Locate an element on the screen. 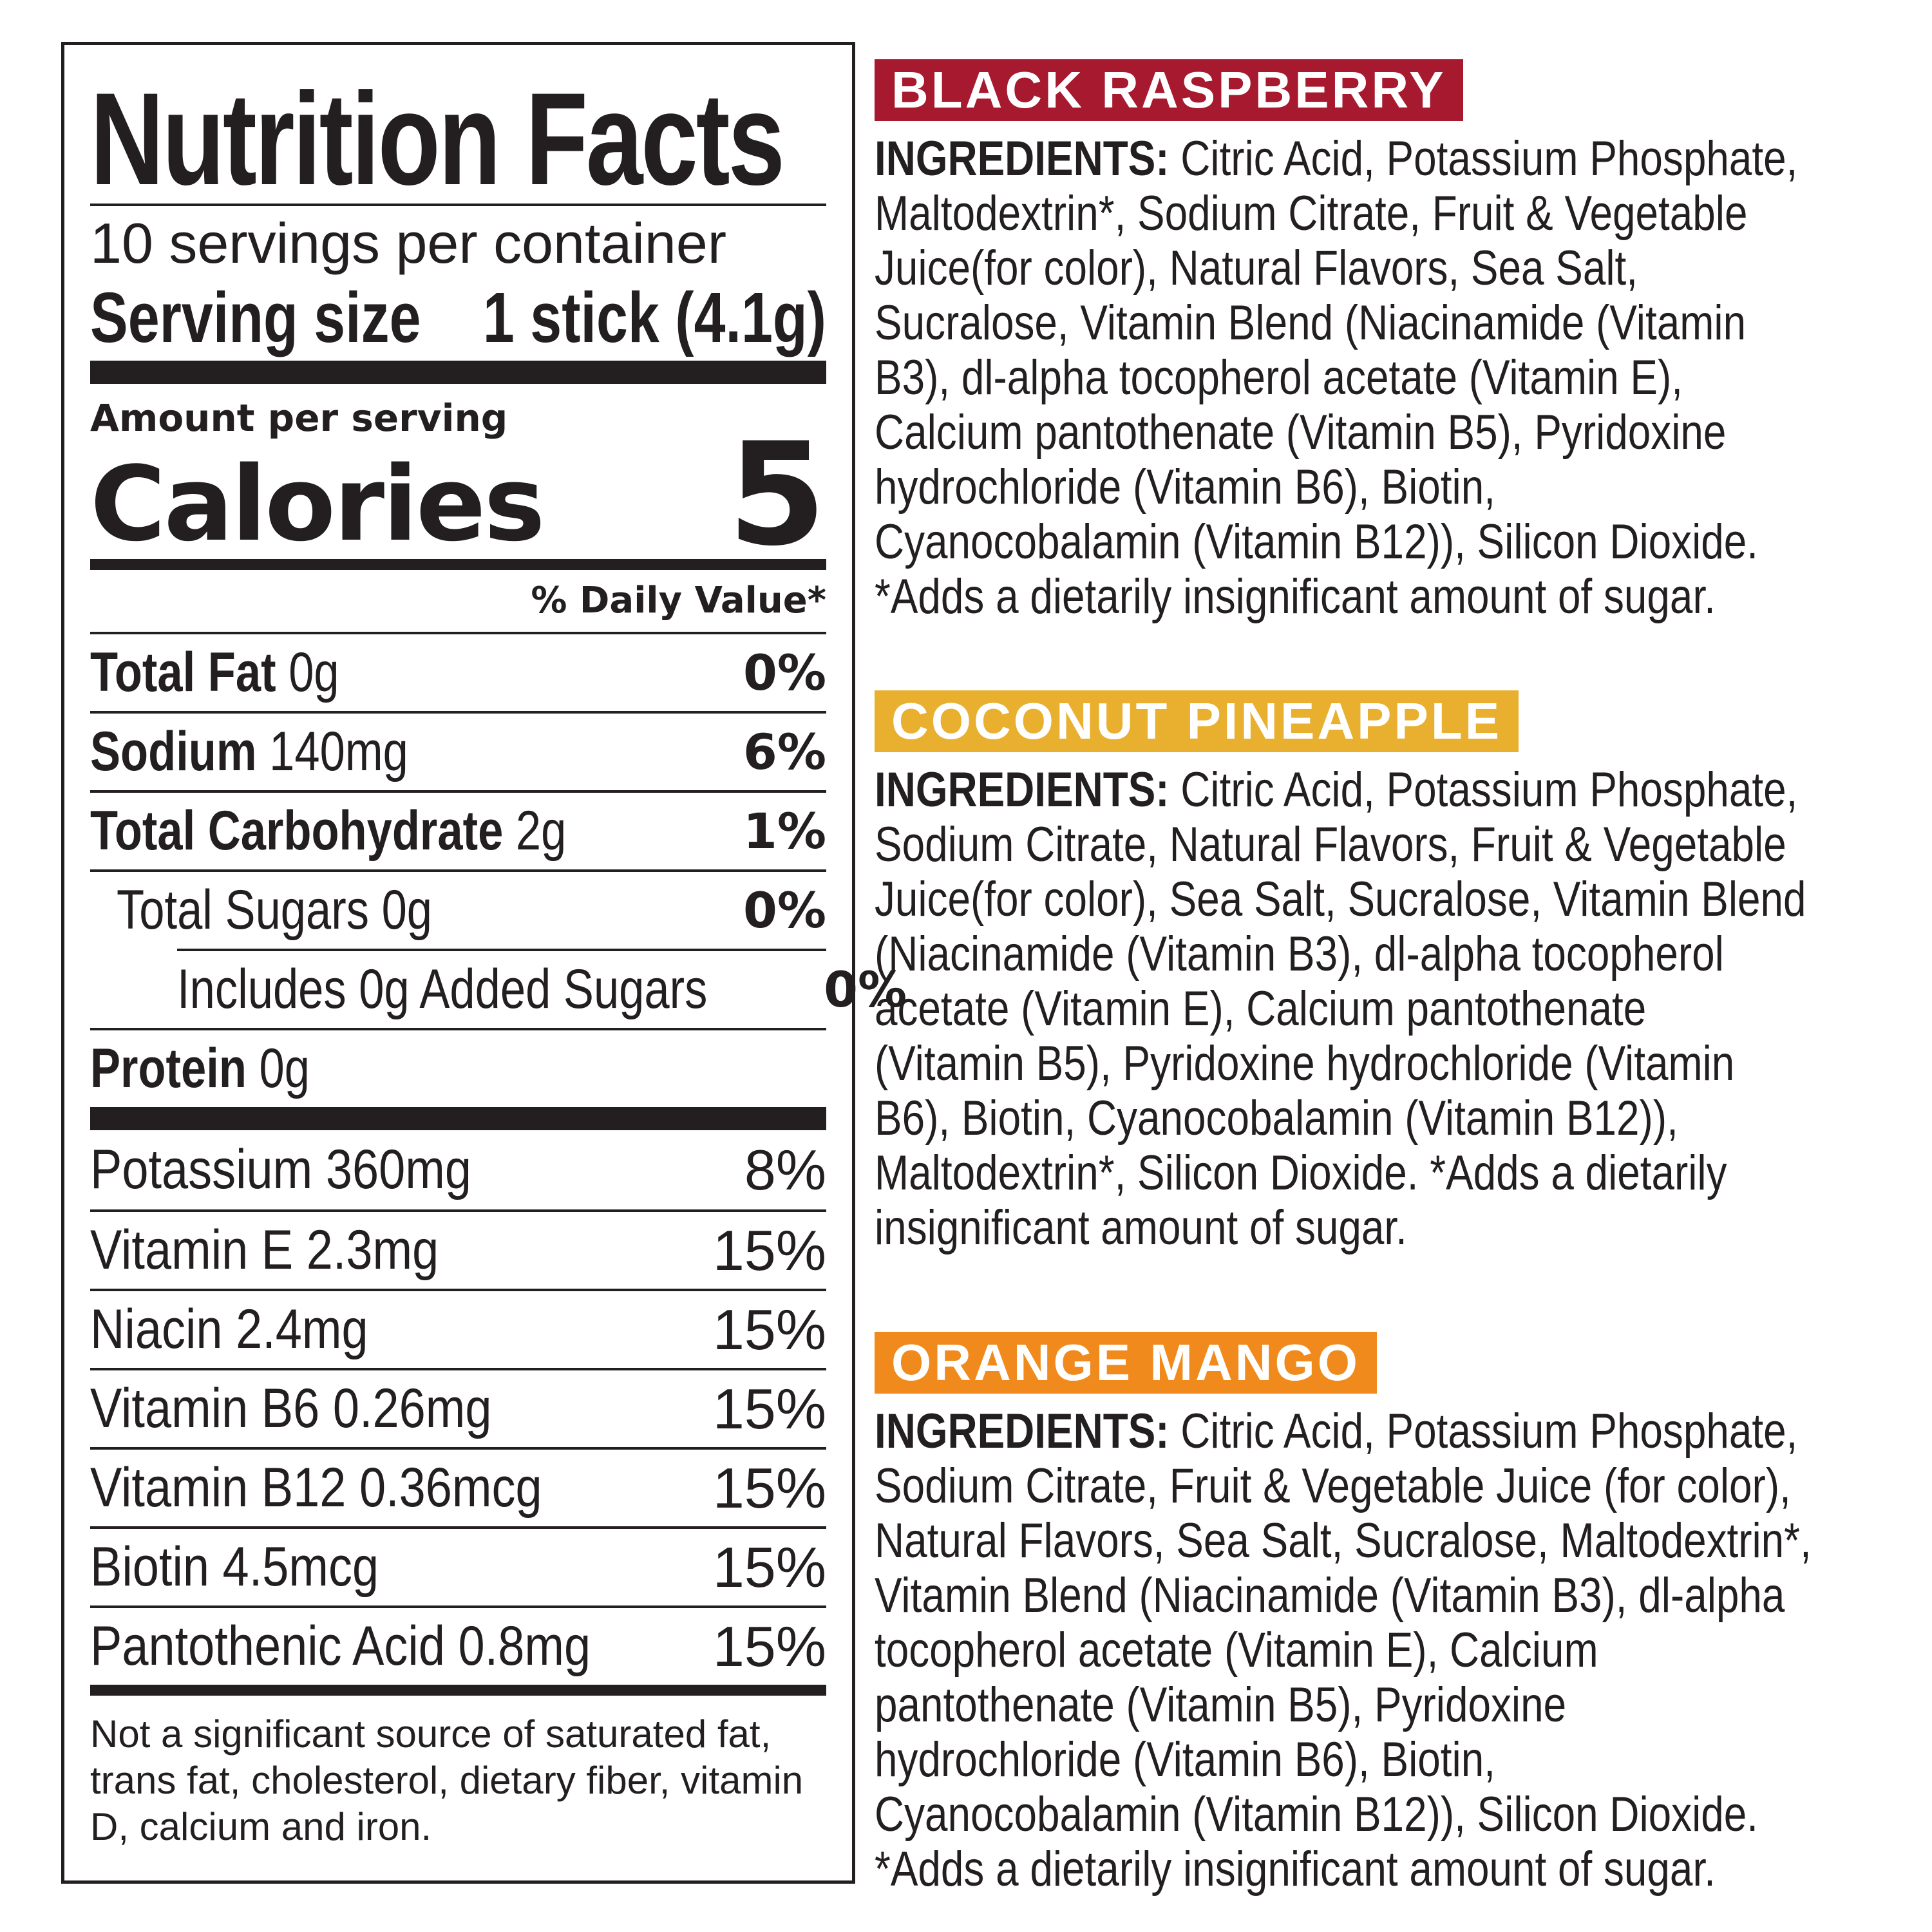 Image resolution: width=1932 pixels, height=1932 pixels. serving-size-label: Serving size is located at coordinates (256, 318).